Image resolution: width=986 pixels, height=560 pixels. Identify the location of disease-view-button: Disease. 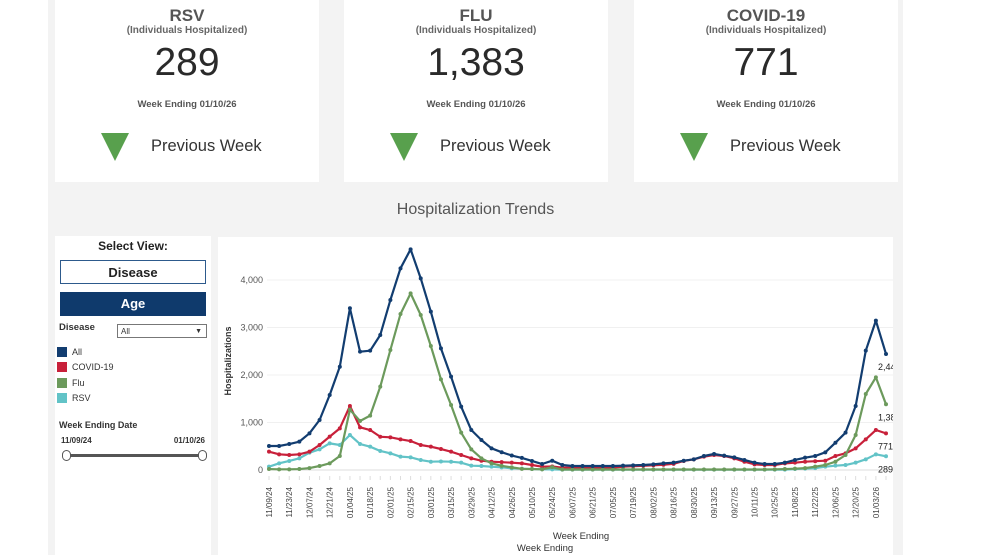
(133, 272).